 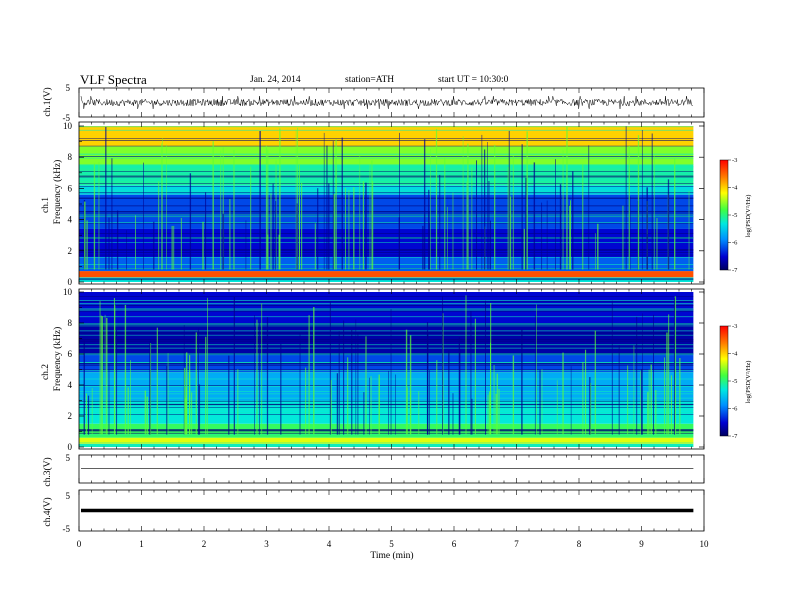 What do you see at coordinates (67, 118) in the screenshot?
I see `ch1-ytick-bottom: -5` at bounding box center [67, 118].